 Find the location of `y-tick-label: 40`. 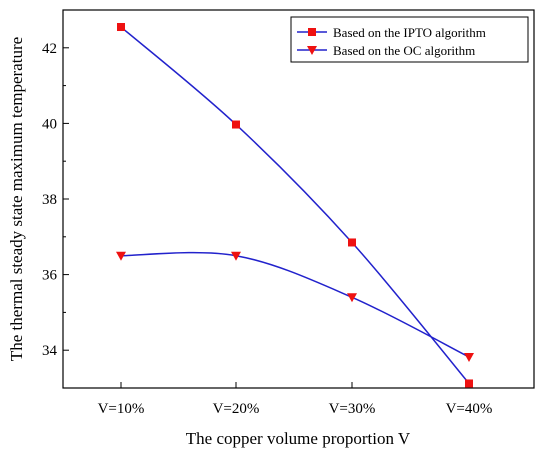

y-tick-label: 40 is located at coordinates (49, 124).